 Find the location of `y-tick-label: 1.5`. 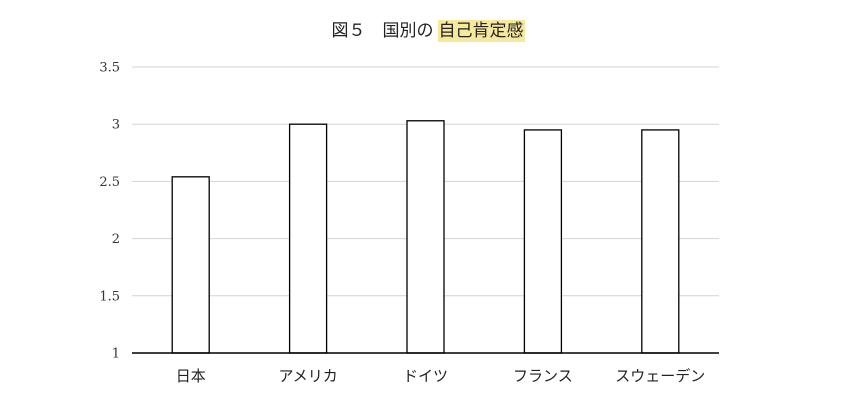

y-tick-label: 1.5 is located at coordinates (109, 296).